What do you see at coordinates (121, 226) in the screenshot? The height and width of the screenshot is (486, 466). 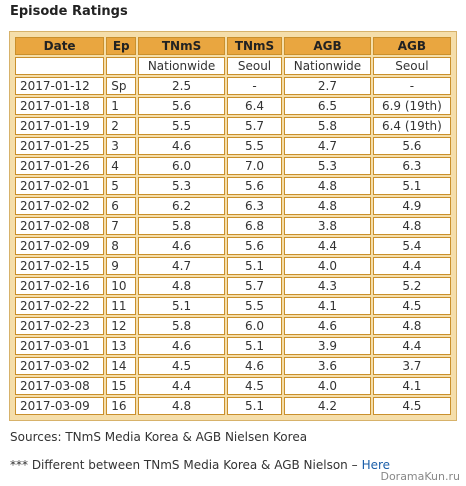 I see `cell: 7` at bounding box center [121, 226].